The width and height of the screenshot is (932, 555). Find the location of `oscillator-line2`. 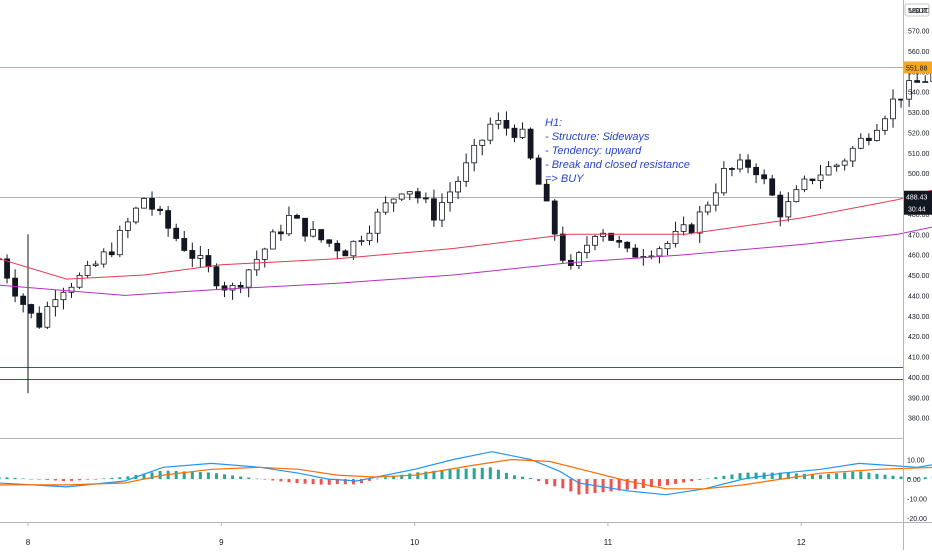

oscillator-line2 is located at coordinates (466, 482).